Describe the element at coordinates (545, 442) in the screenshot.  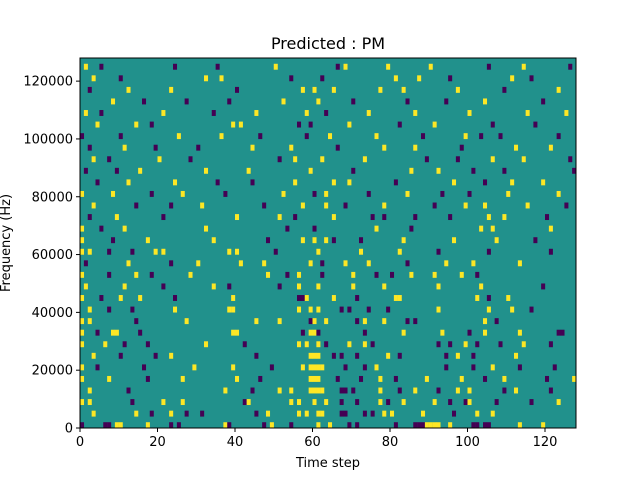
I see `x-tick-label: 120` at that location.